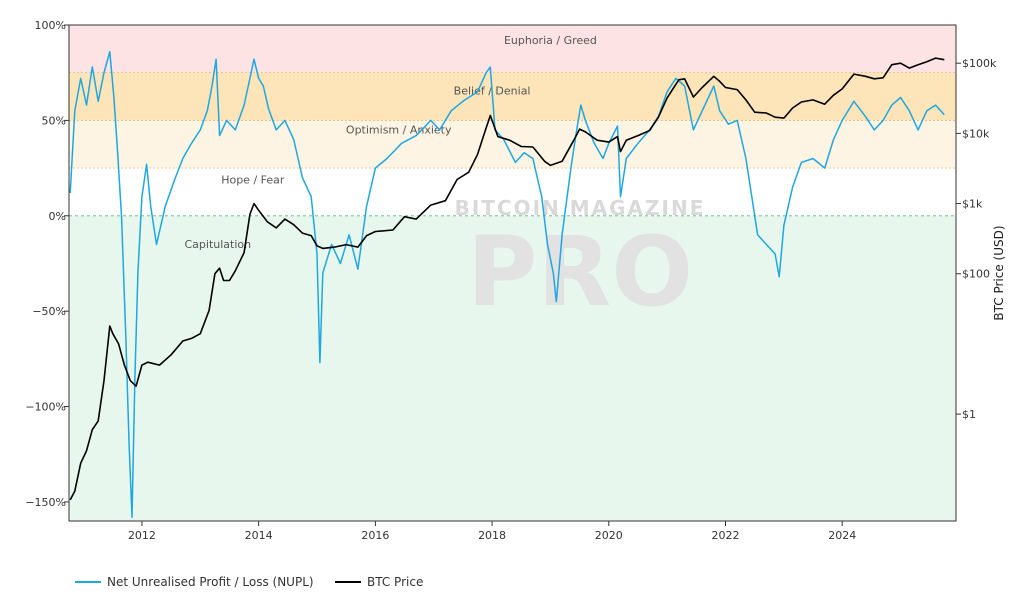 The height and width of the screenshot is (601, 1024). I want to click on legend-item-btc-price: BTC Price, so click(379, 582).